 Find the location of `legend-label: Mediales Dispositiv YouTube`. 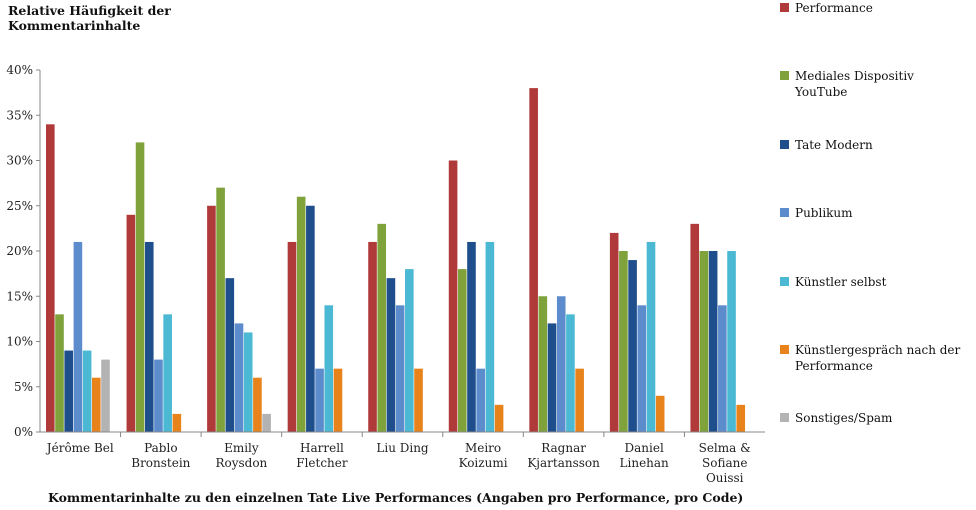

legend-label: Mediales Dispositiv YouTube is located at coordinates (854, 84).